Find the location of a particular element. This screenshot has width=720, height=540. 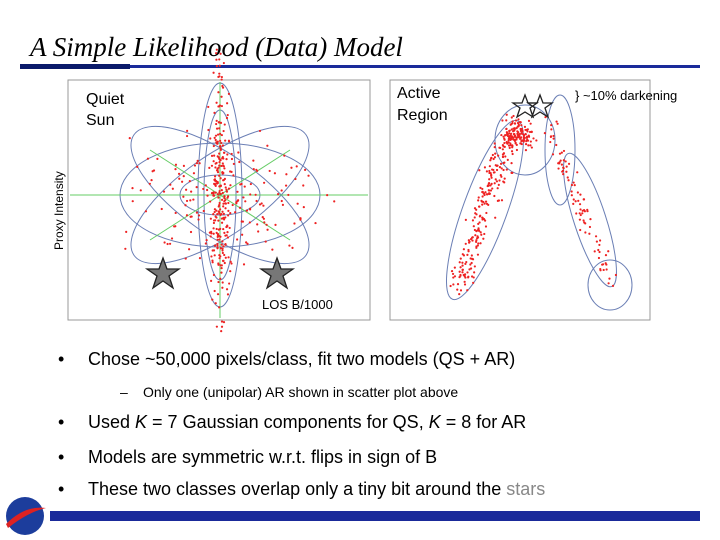

text-run: K is located at coordinates (141, 422).